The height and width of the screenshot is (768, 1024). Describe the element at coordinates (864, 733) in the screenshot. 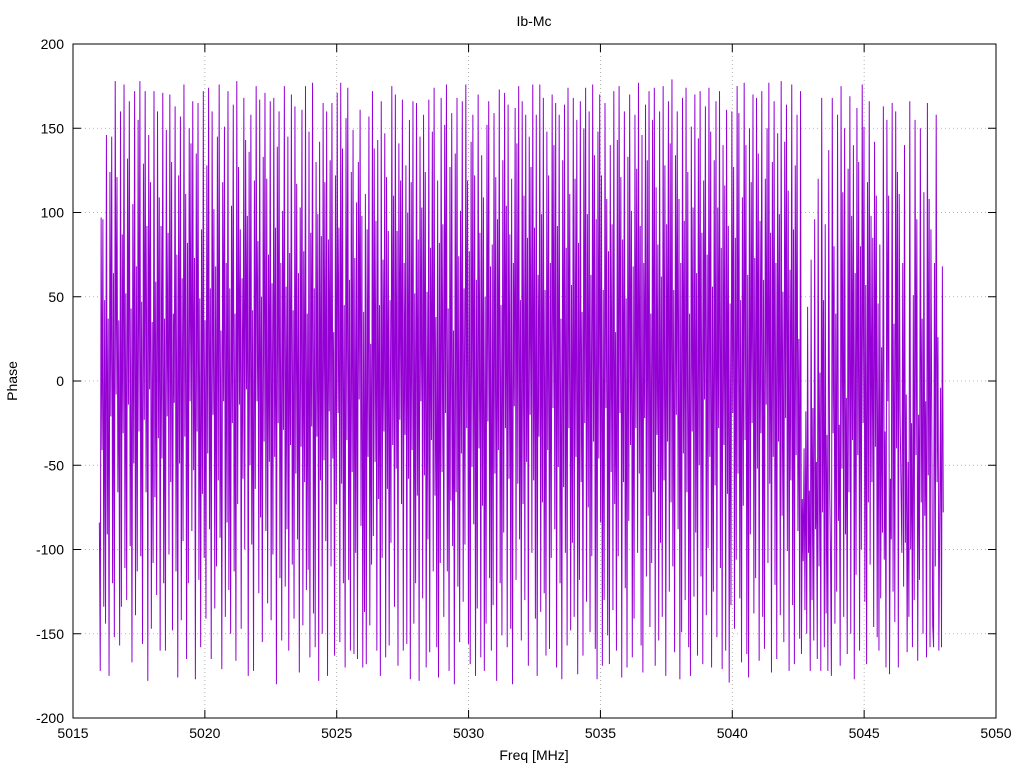

I see `x-tick-label: 5045` at that location.